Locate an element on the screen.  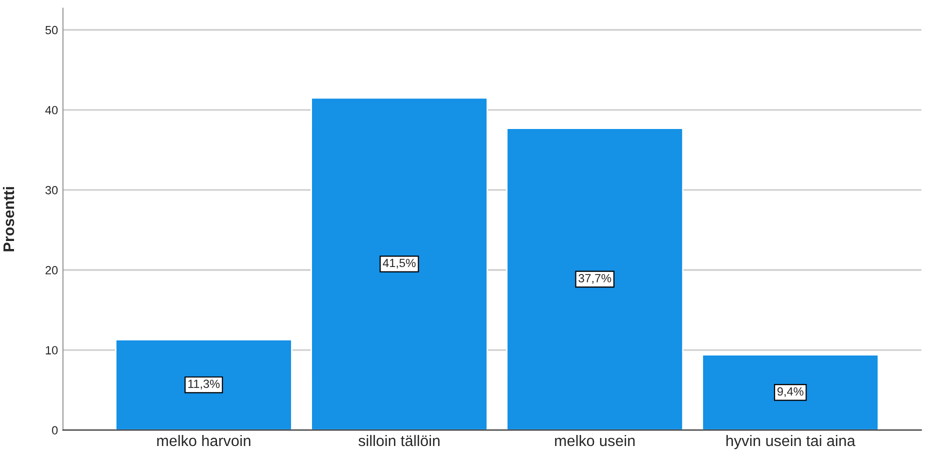
data-label: 37,7% is located at coordinates (595, 279).